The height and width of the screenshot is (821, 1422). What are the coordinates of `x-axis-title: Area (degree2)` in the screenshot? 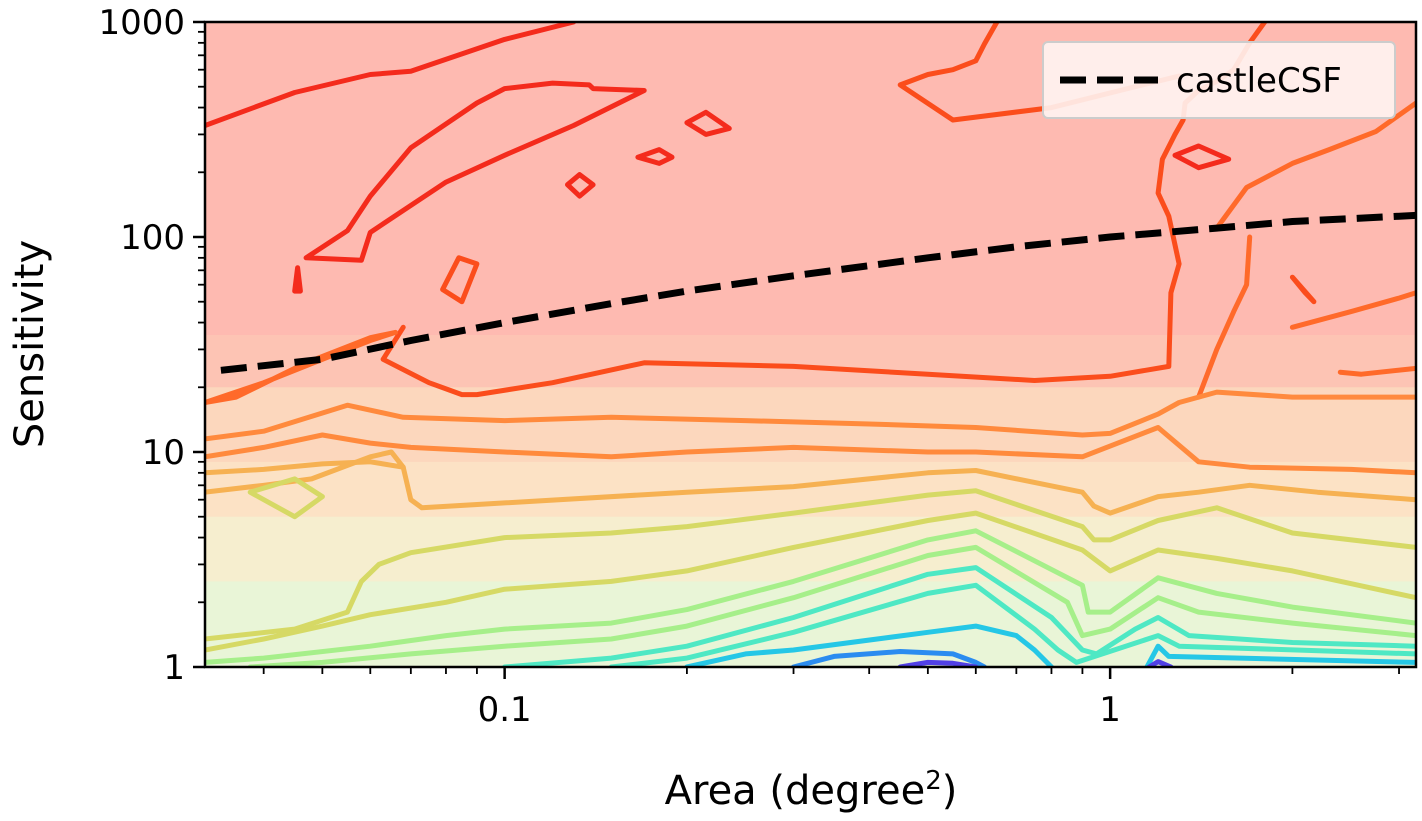 It's located at (811, 790).